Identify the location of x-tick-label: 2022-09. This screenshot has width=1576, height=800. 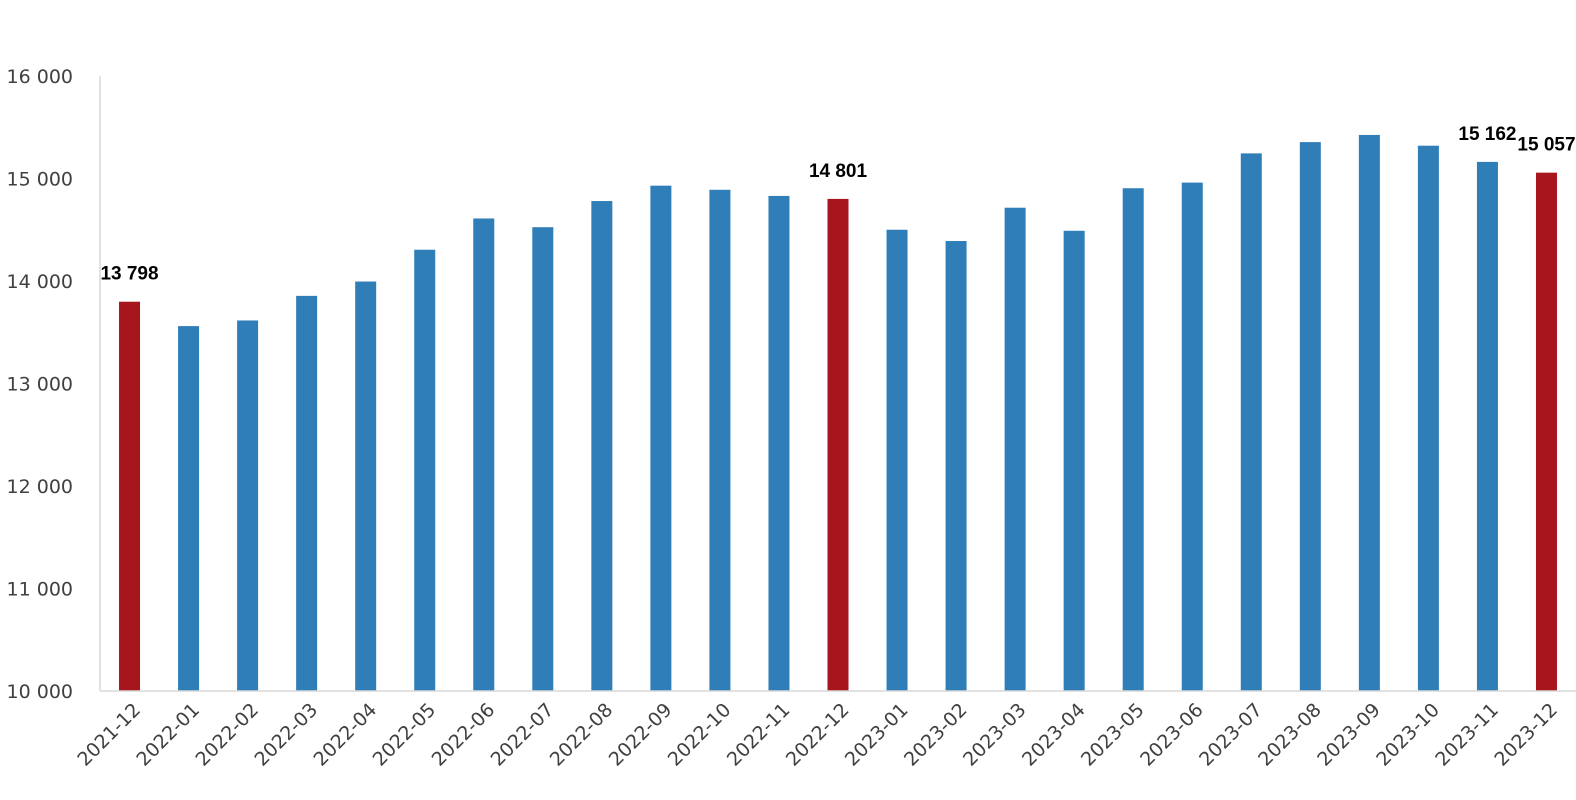
(641, 735).